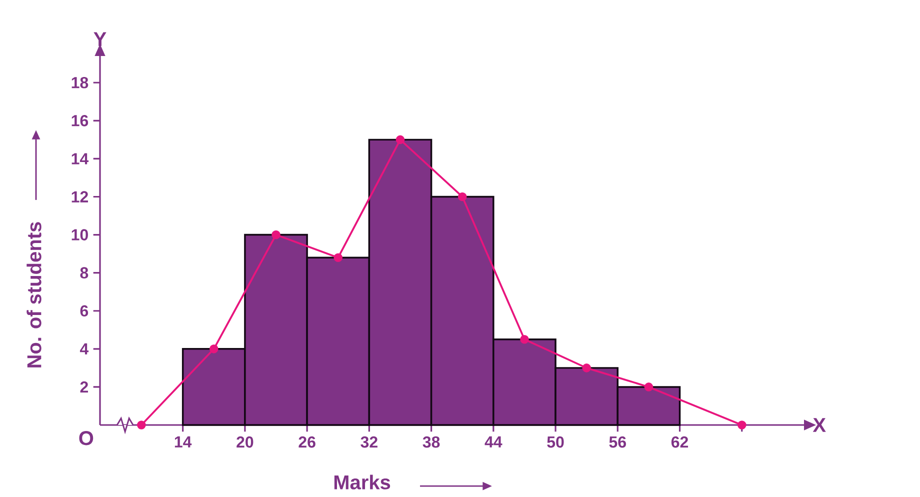 This screenshot has width=920, height=497. What do you see at coordinates (84, 387) in the screenshot?
I see `y-tick-label: 2` at bounding box center [84, 387].